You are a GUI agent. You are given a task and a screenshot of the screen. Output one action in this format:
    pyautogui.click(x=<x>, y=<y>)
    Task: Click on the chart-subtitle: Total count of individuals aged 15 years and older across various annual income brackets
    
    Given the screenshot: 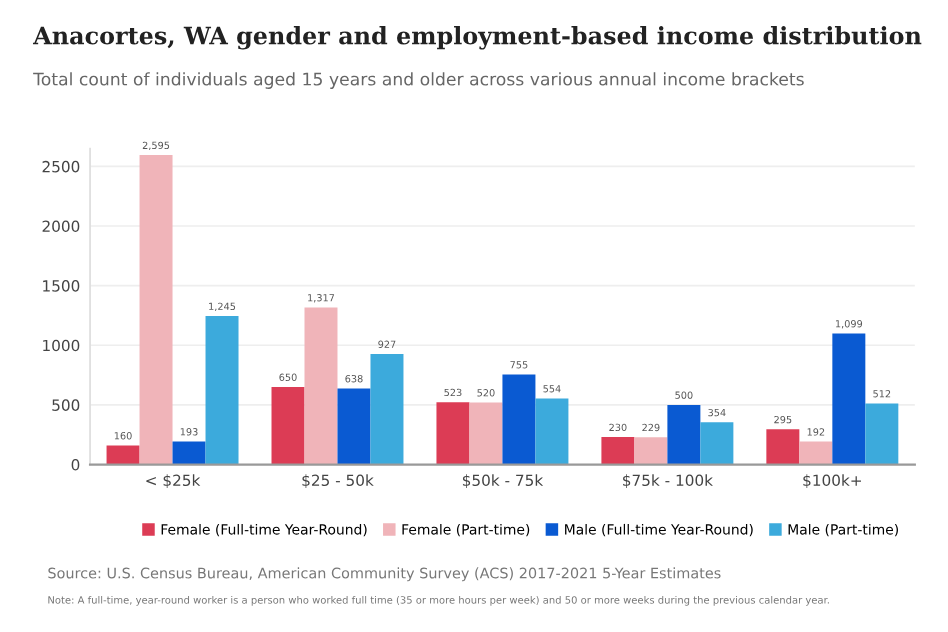 What is the action you would take?
    pyautogui.click(x=418, y=80)
    